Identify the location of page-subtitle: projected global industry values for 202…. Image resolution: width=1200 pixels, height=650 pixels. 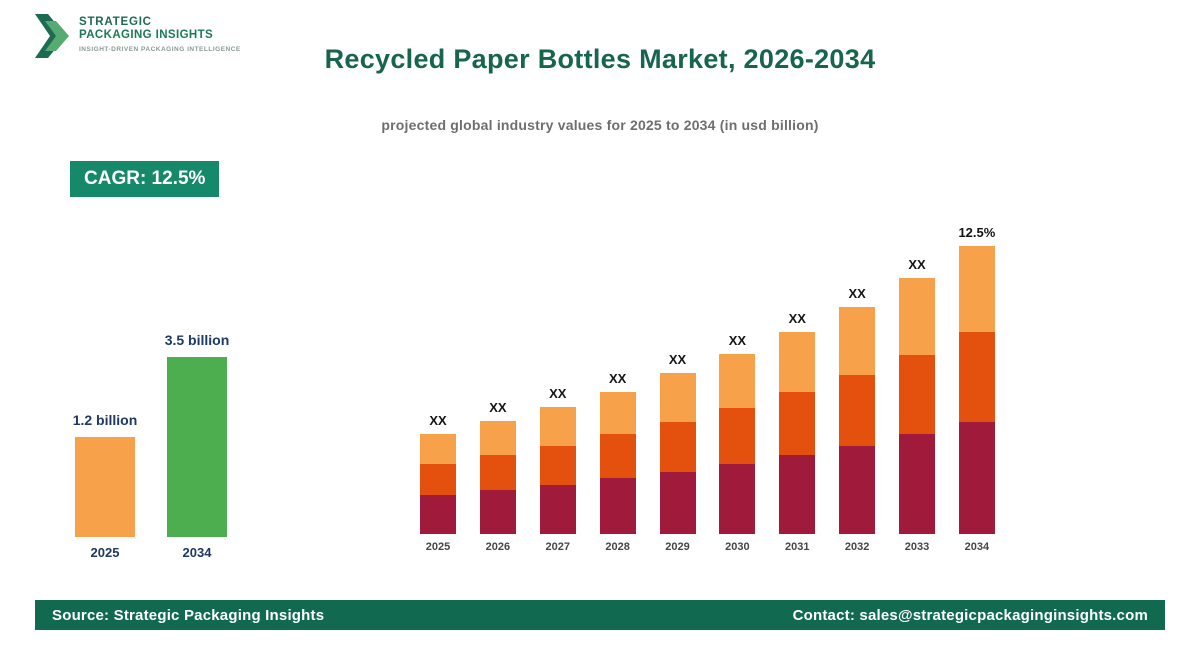
(600, 125).